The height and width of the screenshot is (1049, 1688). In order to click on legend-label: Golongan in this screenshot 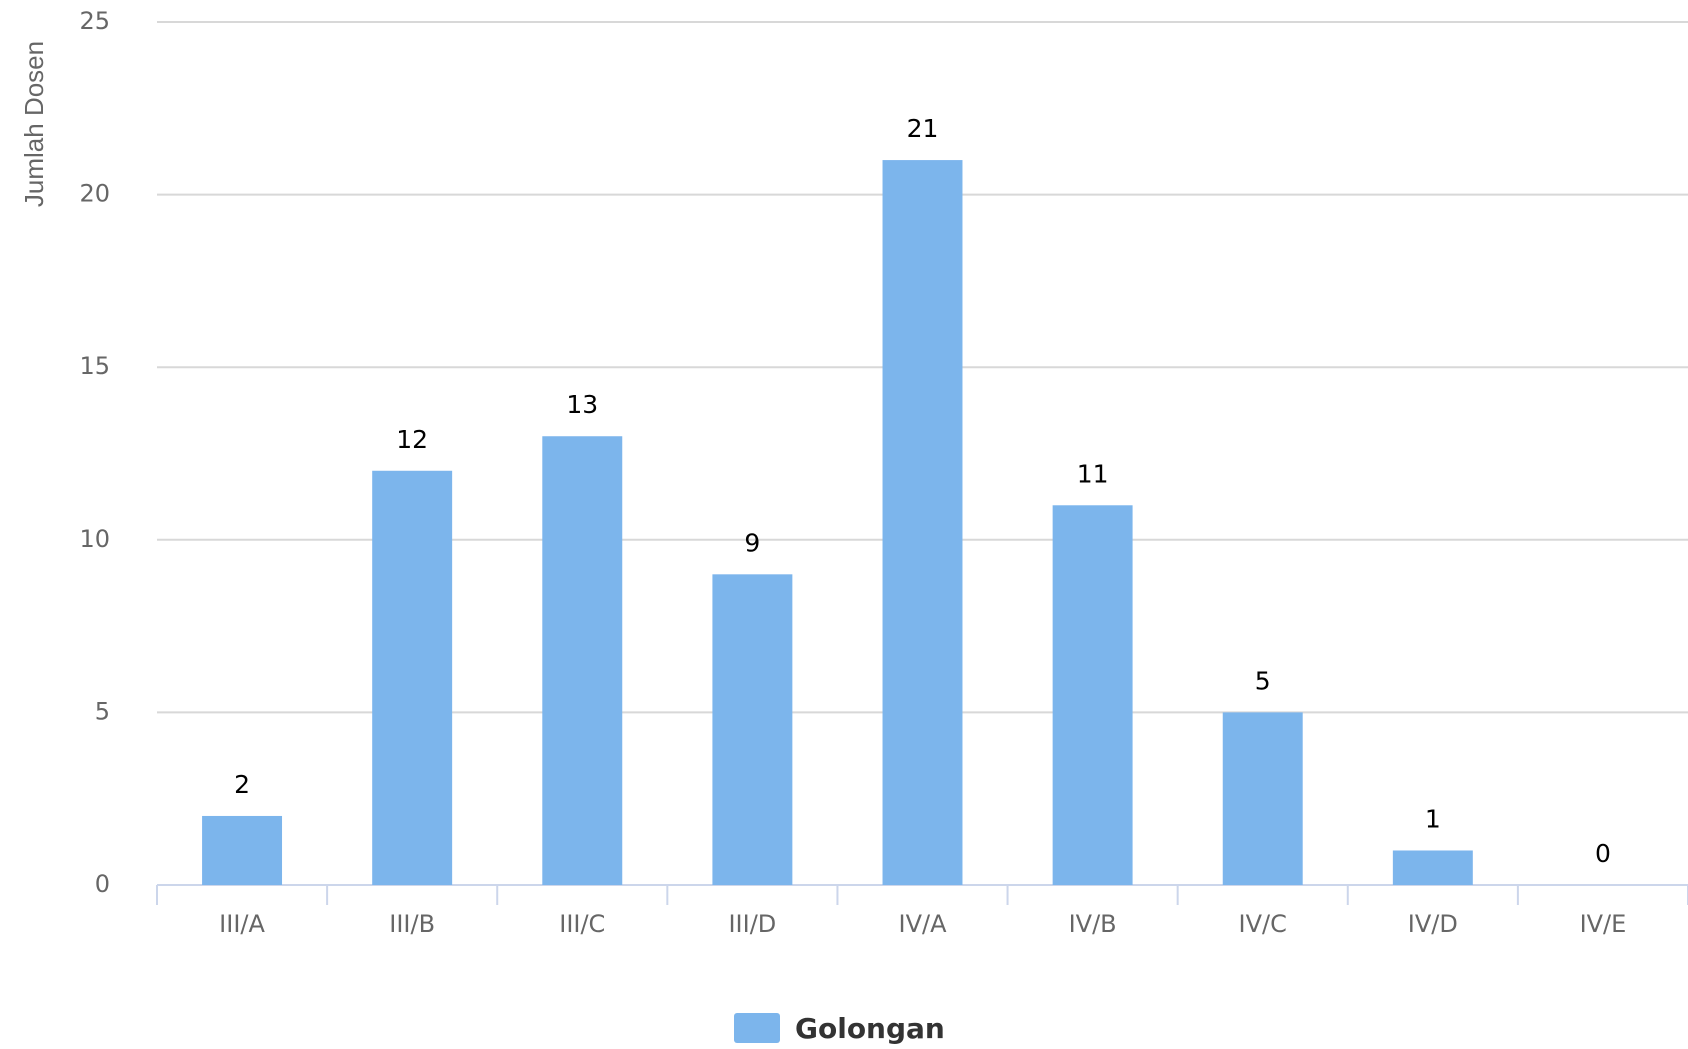, I will do `click(870, 1028)`.